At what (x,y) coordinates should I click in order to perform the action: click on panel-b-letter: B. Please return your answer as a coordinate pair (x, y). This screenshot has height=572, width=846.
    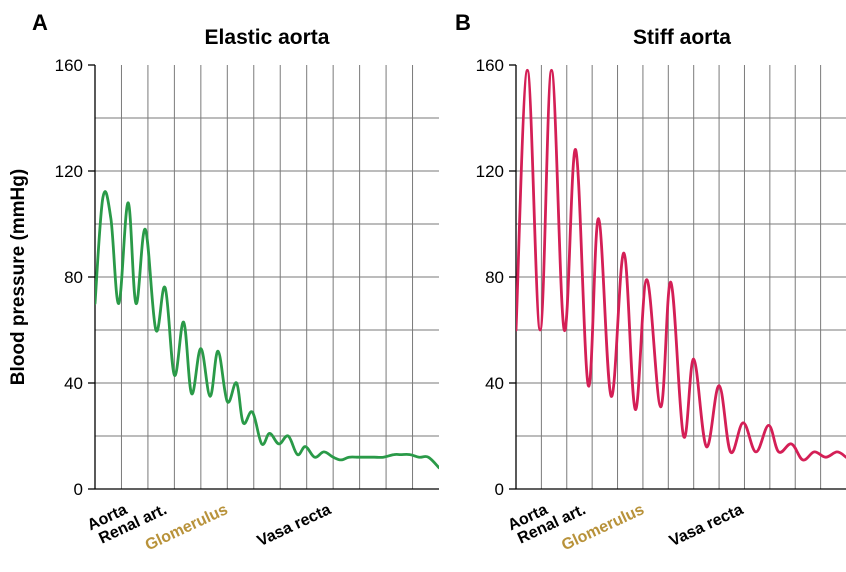
    Looking at the image, I should click on (463, 22).